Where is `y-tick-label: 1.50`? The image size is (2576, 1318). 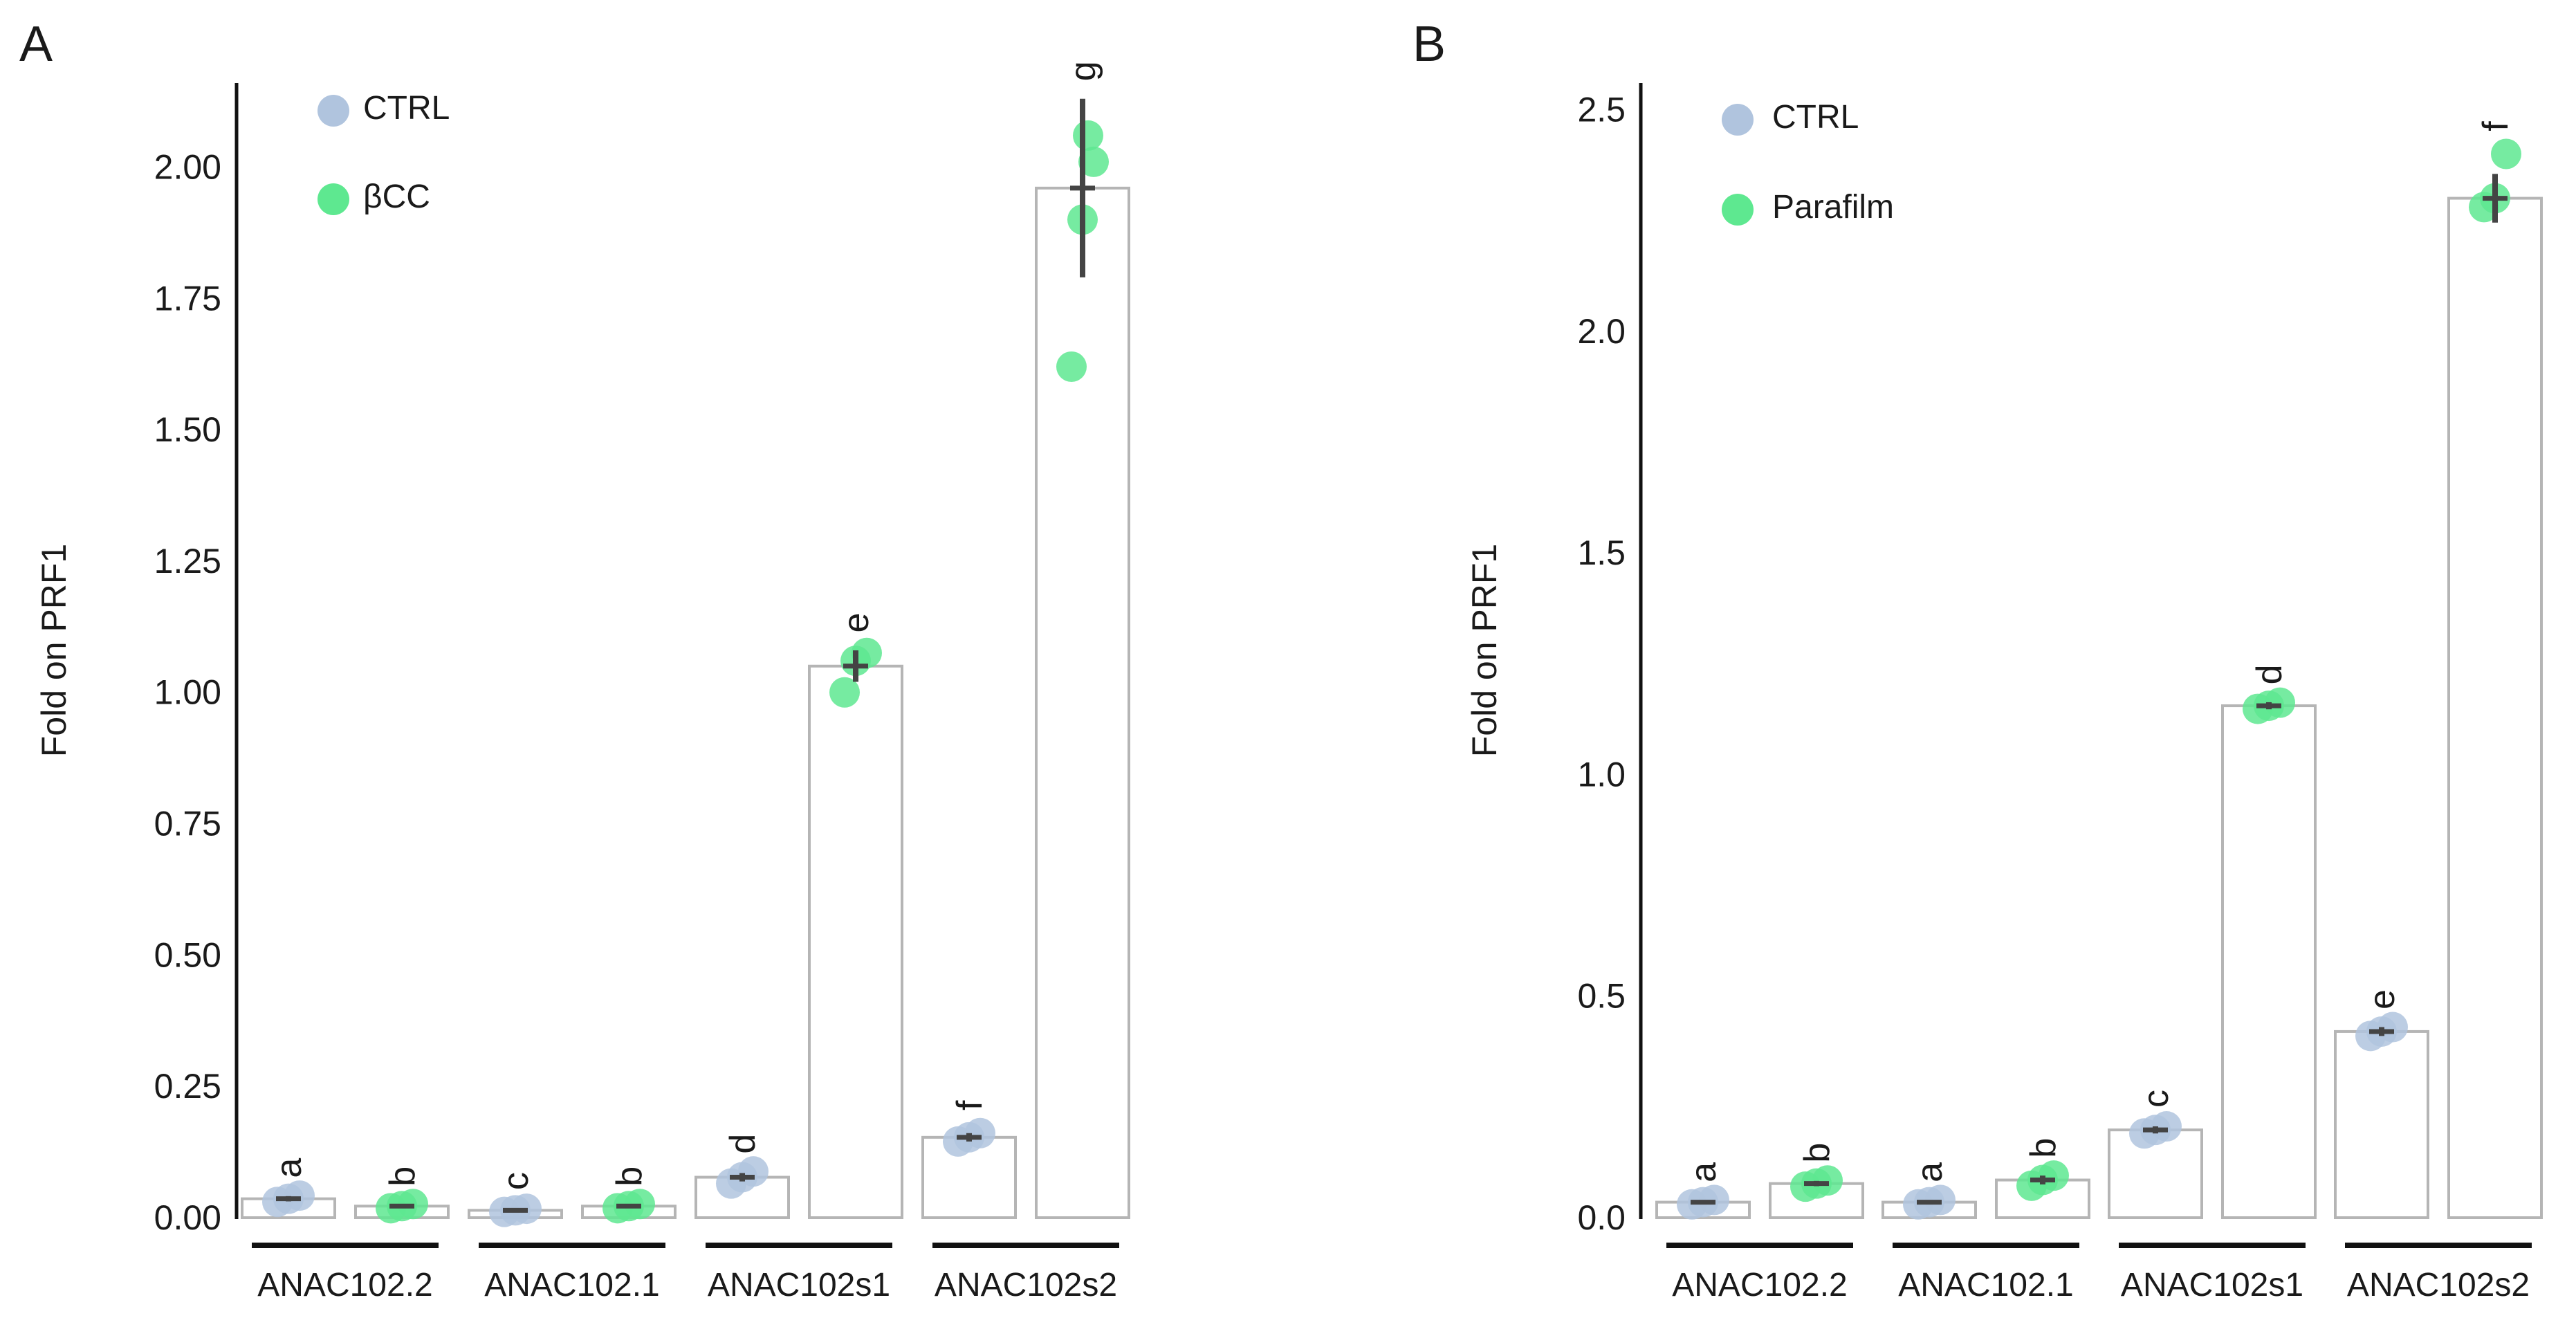
y-tick-label: 1.50 is located at coordinates (187, 429).